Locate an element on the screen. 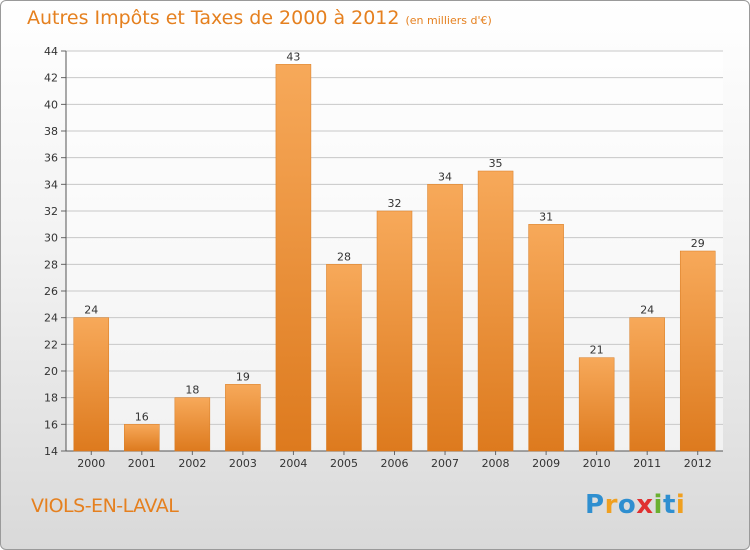  y-tick-label: 14 is located at coordinates (51, 451).